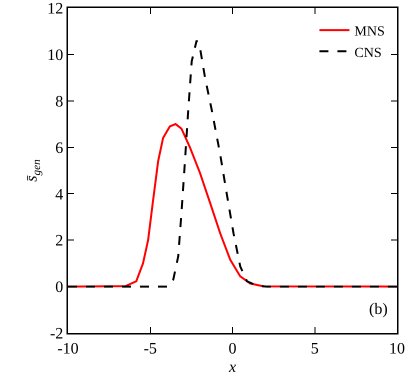 The image size is (409, 381). What do you see at coordinates (59, 195) in the screenshot?
I see `y-tick-label: 4` at bounding box center [59, 195].